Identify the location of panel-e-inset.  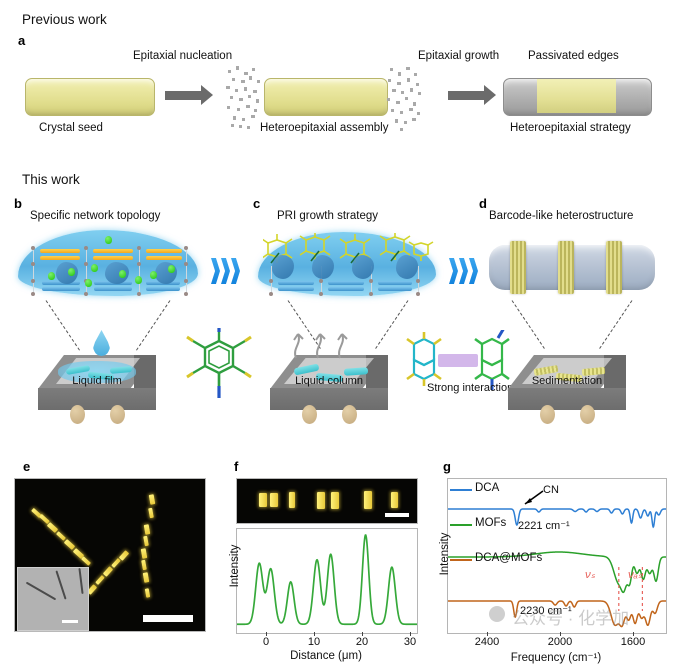
(53, 599).